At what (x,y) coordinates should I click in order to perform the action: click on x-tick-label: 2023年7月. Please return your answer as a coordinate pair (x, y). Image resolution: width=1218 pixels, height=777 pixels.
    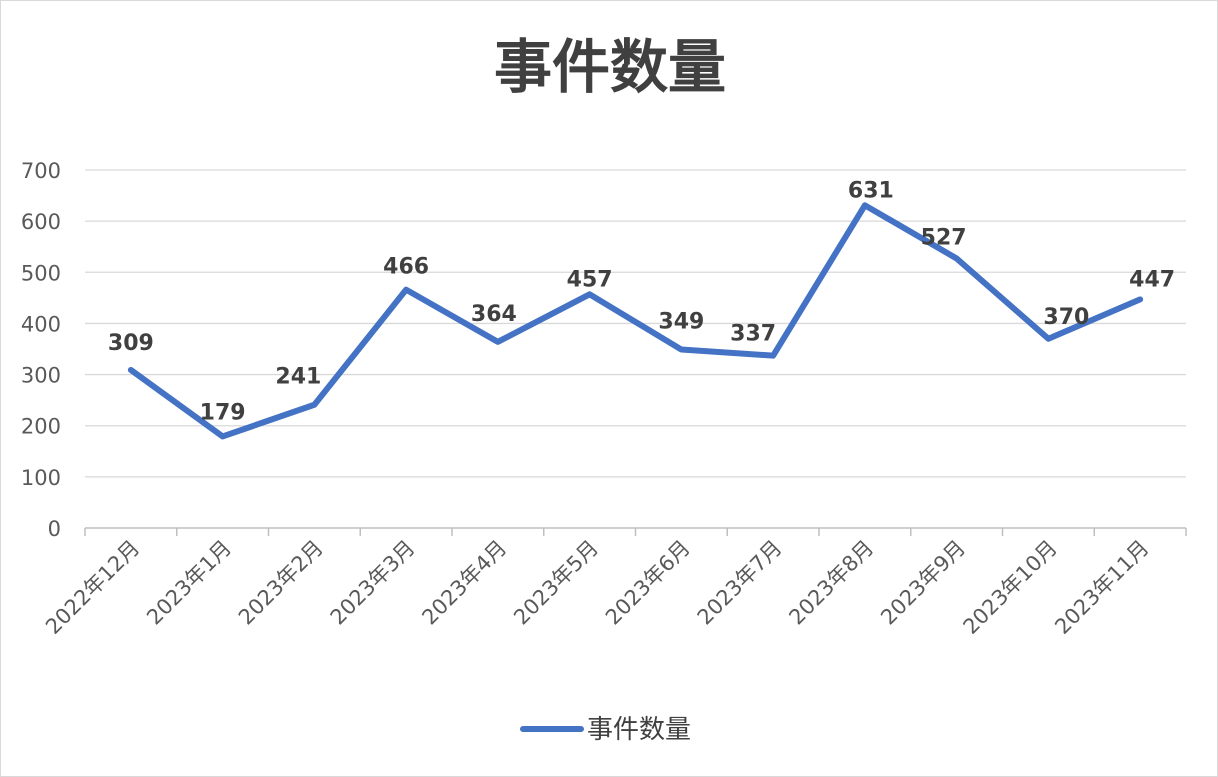
    Looking at the image, I should click on (740, 583).